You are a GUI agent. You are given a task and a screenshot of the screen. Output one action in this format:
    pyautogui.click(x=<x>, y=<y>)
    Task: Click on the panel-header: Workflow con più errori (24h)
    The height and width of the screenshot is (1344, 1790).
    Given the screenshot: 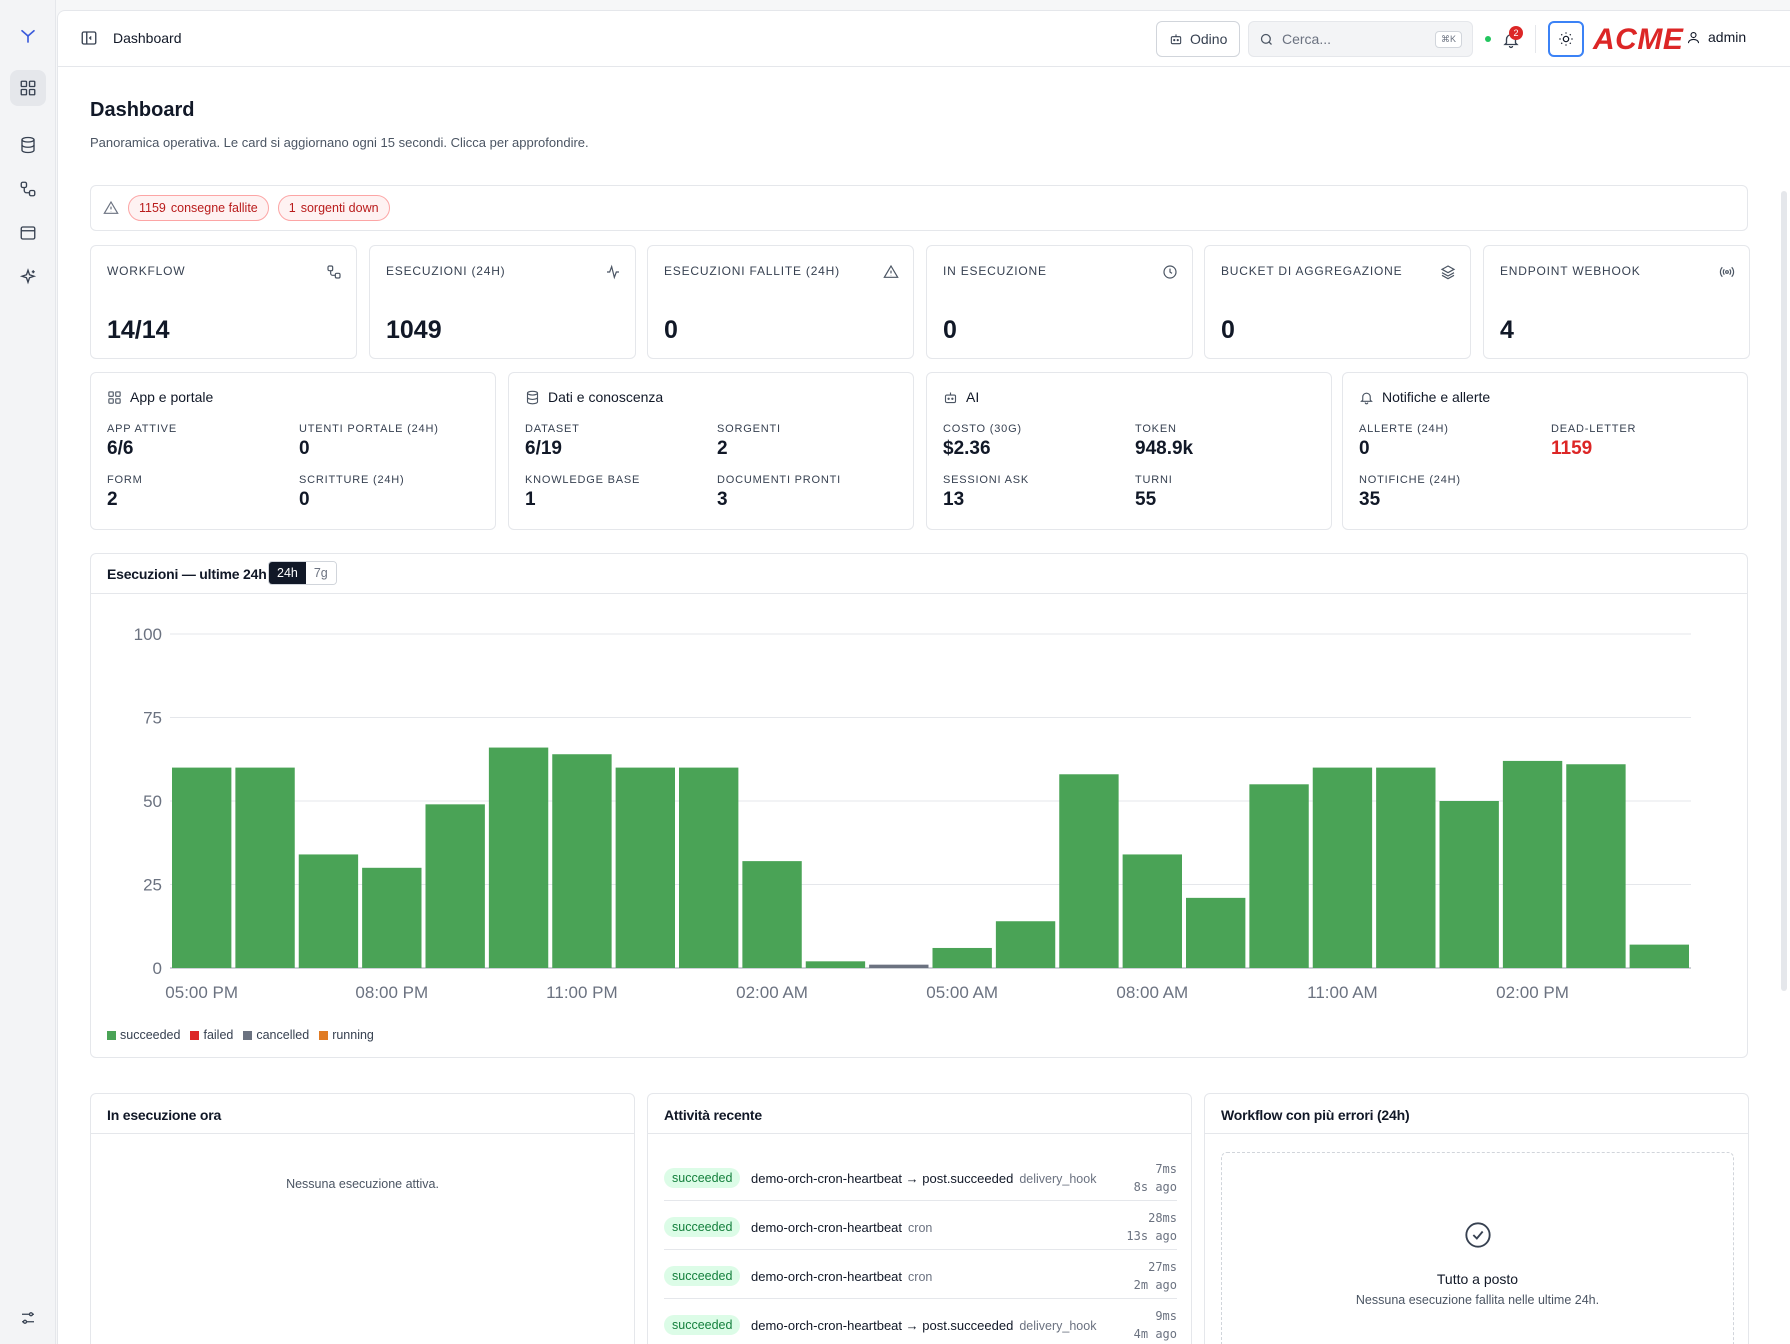 What is the action you would take?
    pyautogui.click(x=1476, y=1114)
    